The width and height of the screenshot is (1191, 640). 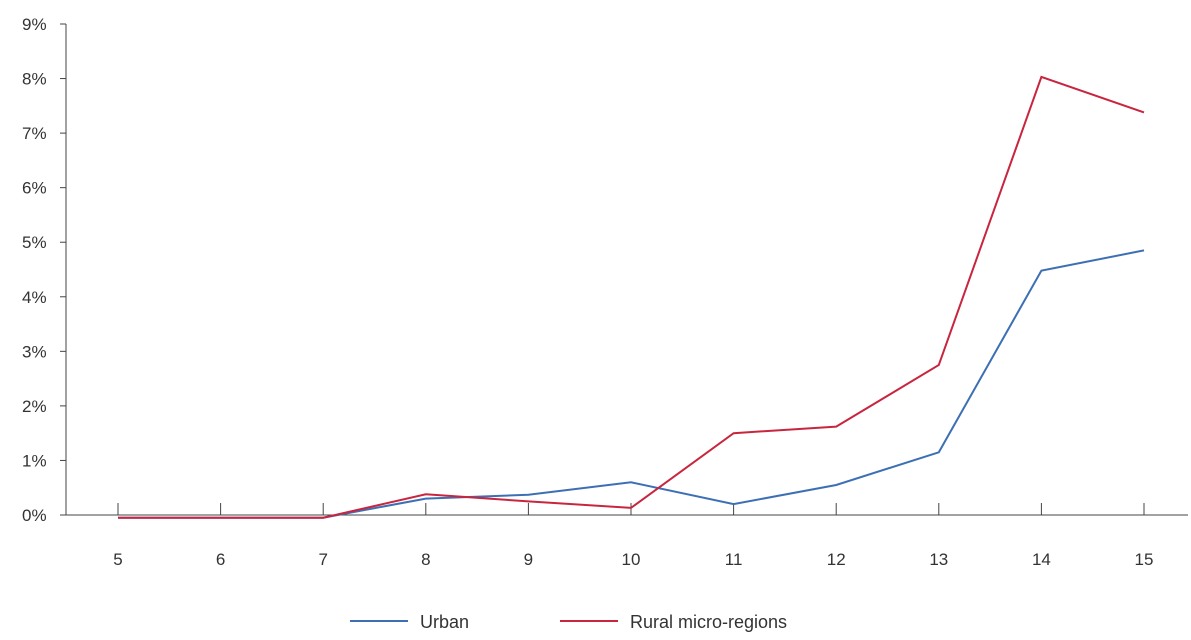 I want to click on x-tick-label: 6, so click(x=220, y=559).